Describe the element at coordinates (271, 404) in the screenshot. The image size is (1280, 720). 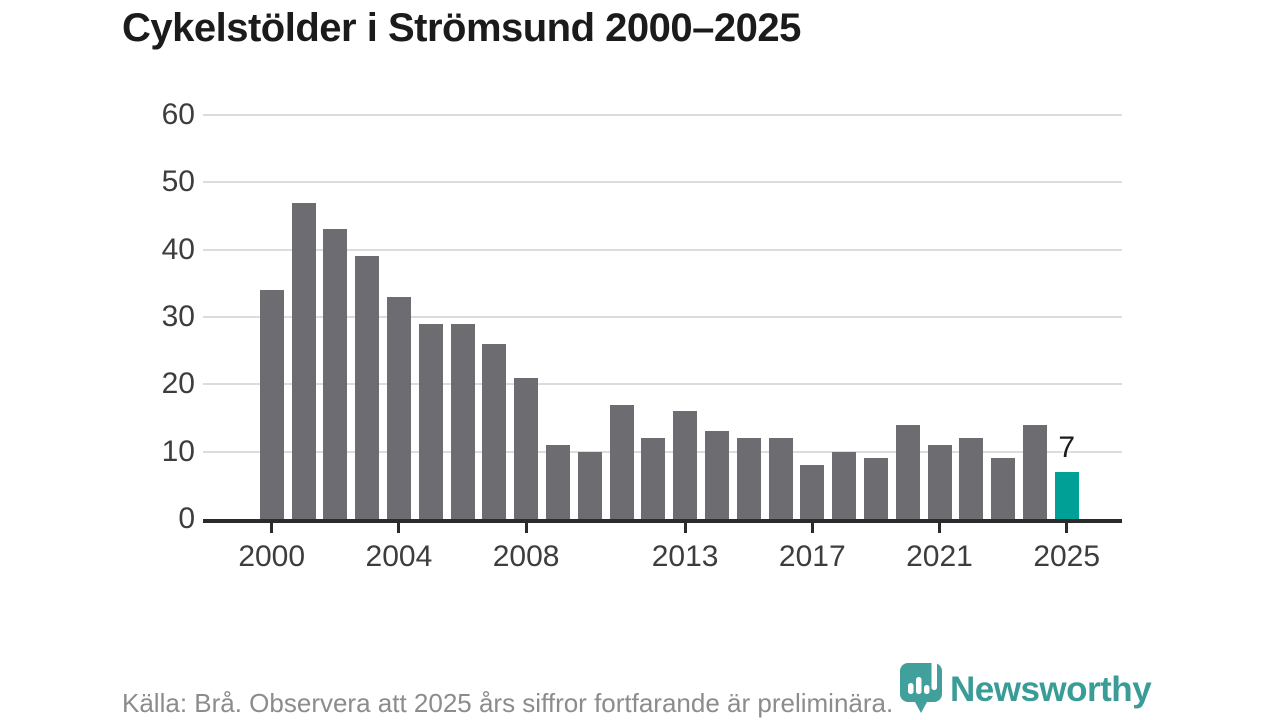
I see `bar-2000` at that location.